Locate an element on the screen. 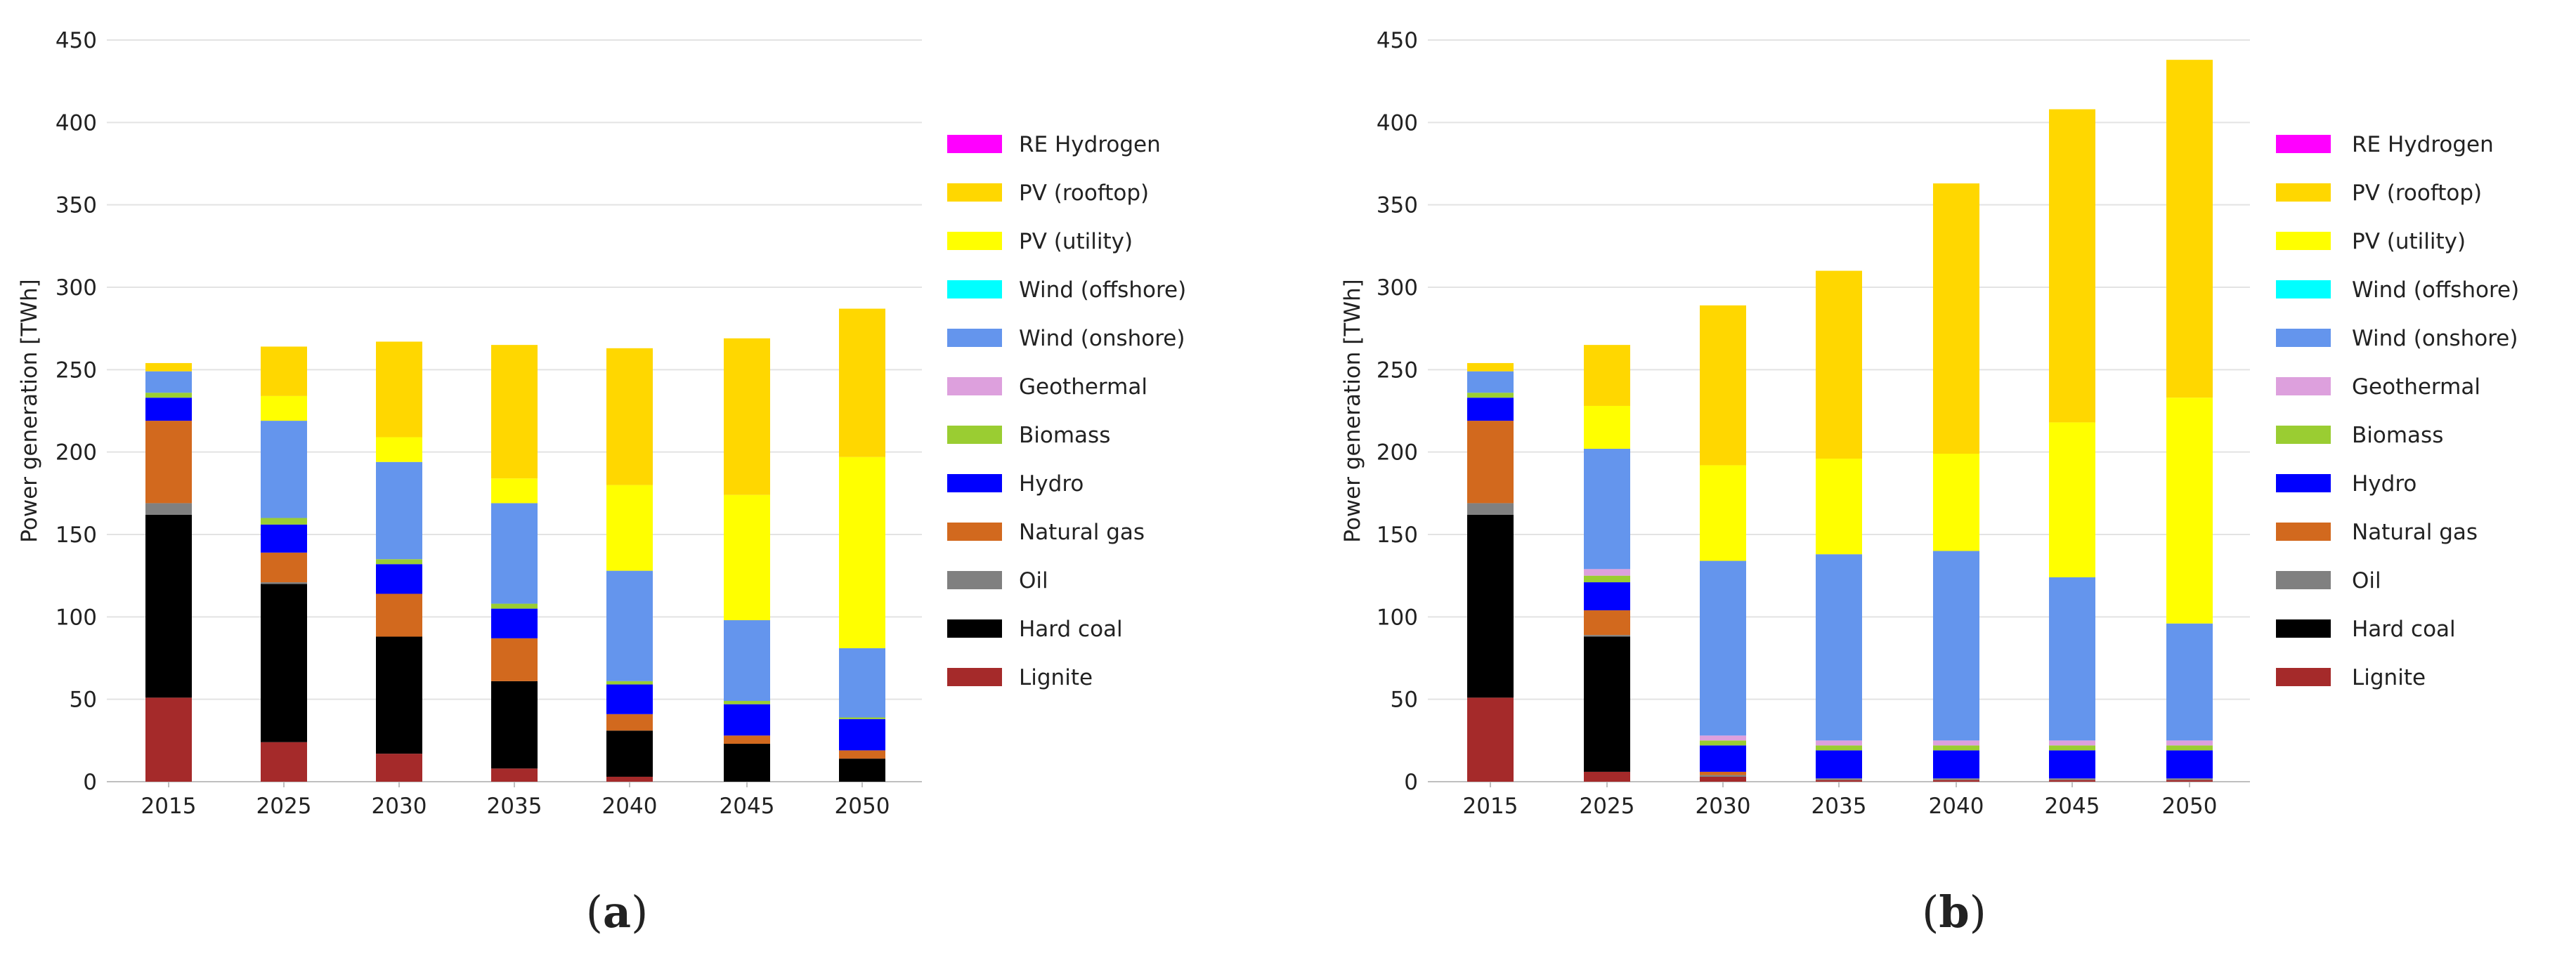 The image size is (2576, 965). bar-segment-geothermal-2035 is located at coordinates (1839, 743).